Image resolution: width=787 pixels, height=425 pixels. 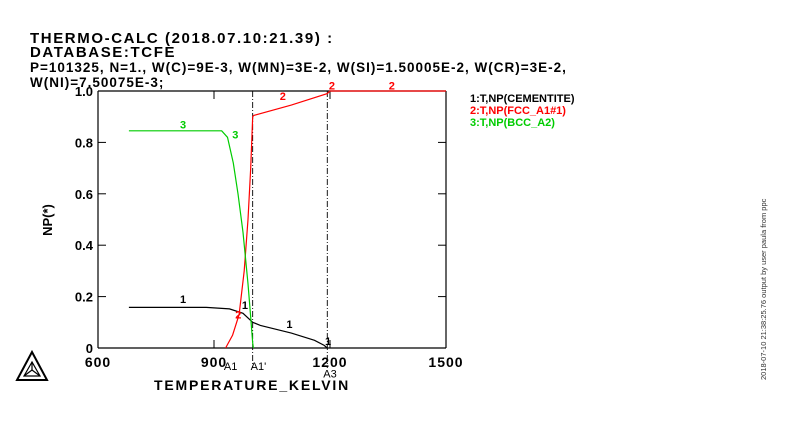 I want to click on y-tick-label: 0.2, so click(x=84, y=297).